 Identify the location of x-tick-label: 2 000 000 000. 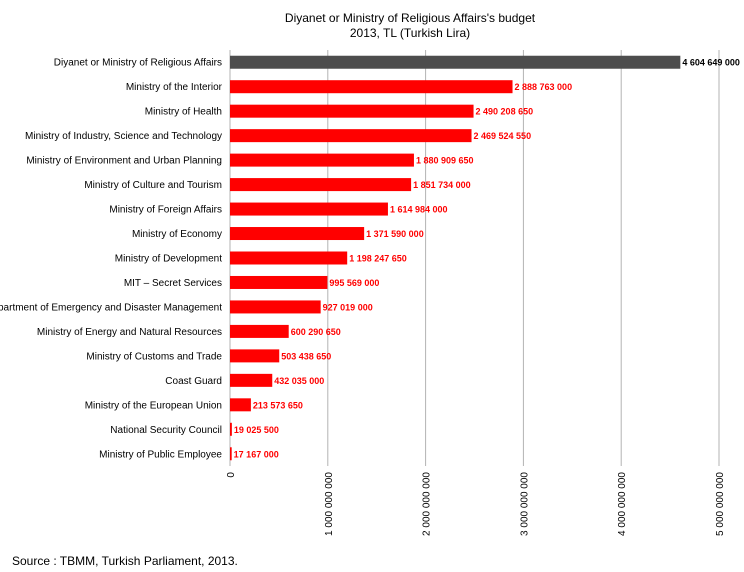
(427, 504).